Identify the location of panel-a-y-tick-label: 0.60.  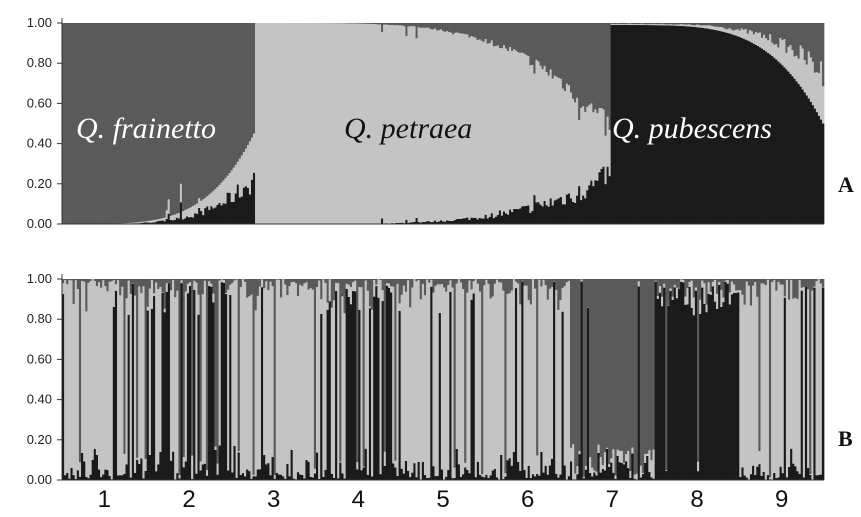
(39, 102).